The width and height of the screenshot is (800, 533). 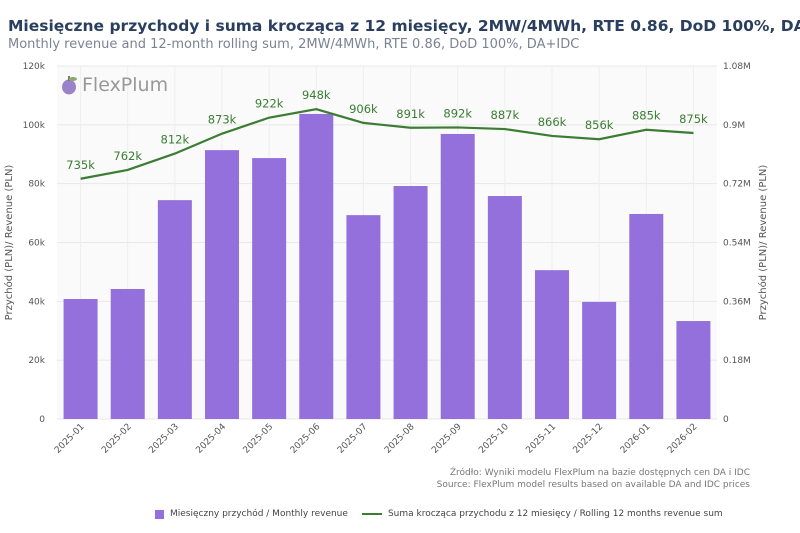 What do you see at coordinates (737, 185) in the screenshot?
I see `y2-tick-label: 0.72M` at bounding box center [737, 185].